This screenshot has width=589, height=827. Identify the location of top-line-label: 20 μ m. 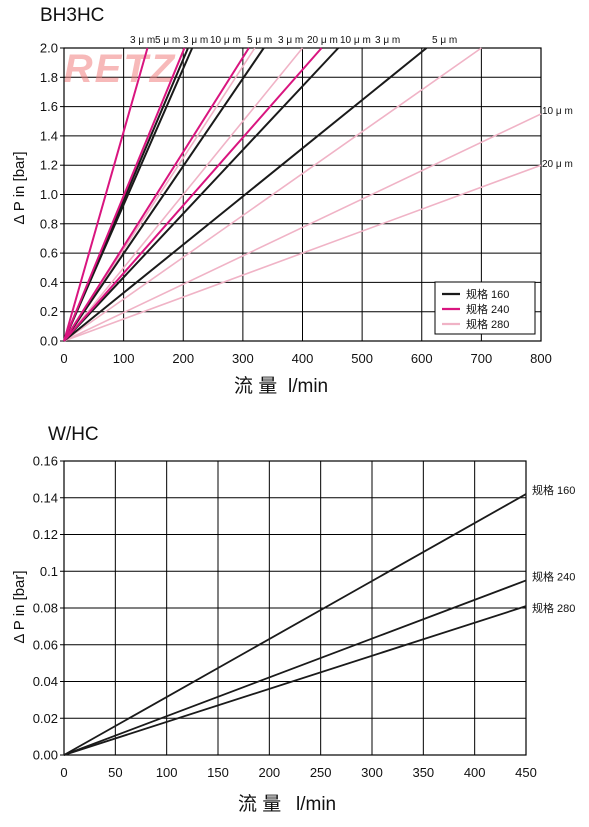
(322, 40).